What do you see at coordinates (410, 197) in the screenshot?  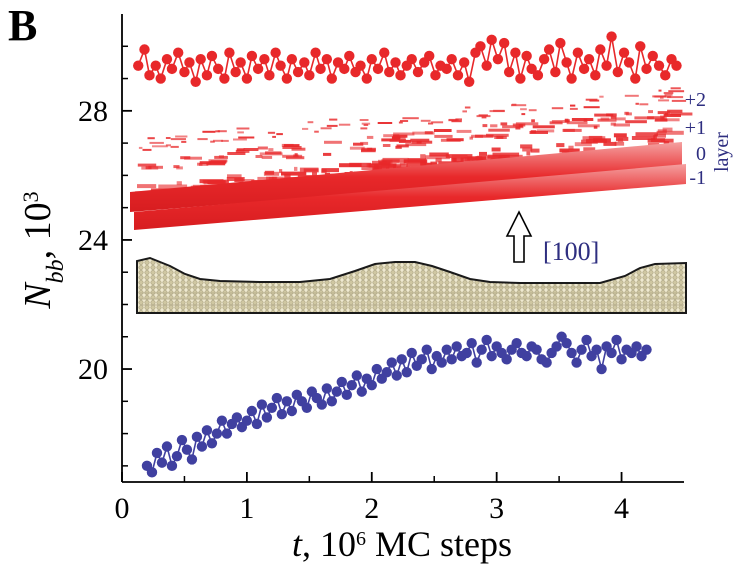 I see `slab-layer-minus1` at bounding box center [410, 197].